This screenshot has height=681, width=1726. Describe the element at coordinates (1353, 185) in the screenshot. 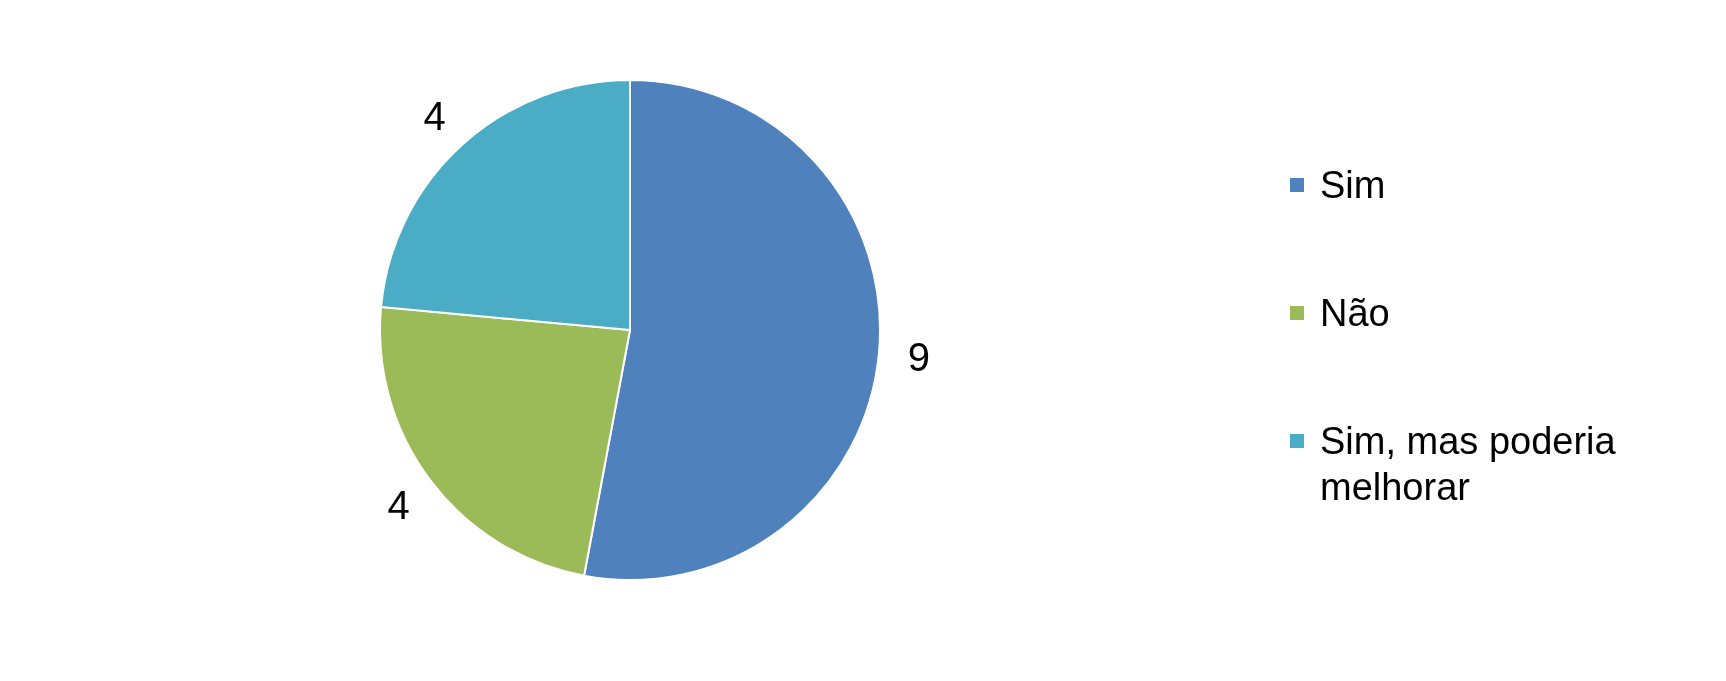

I see `legend-label: Sim` at that location.